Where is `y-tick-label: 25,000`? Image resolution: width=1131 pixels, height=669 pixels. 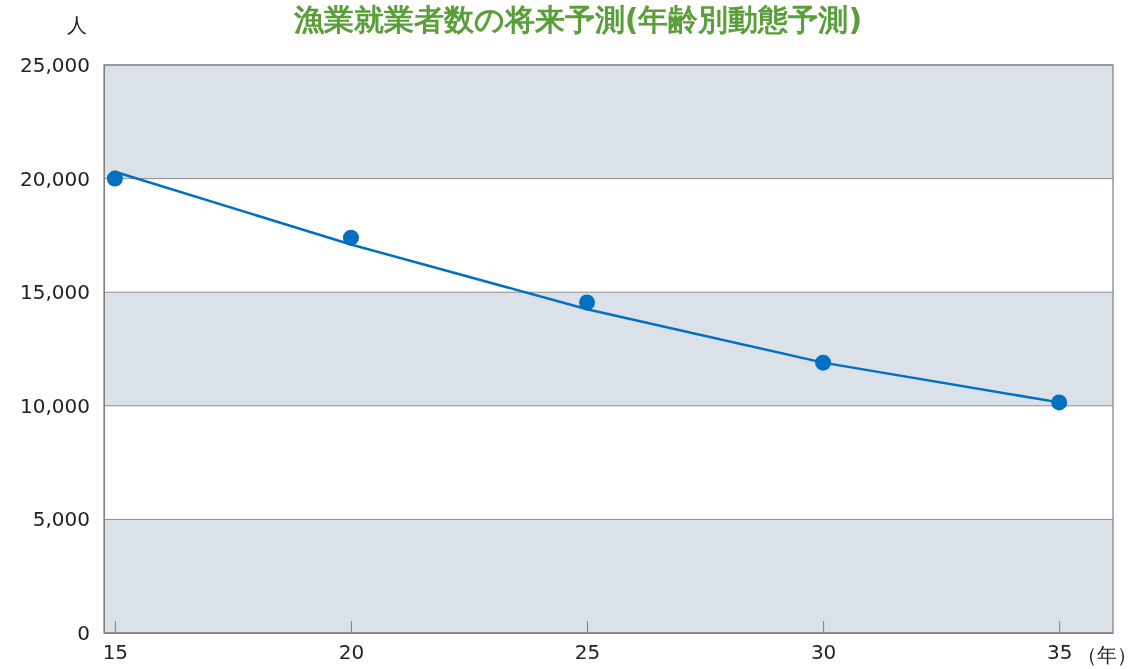
y-tick-label: 25,000 is located at coordinates (55, 64).